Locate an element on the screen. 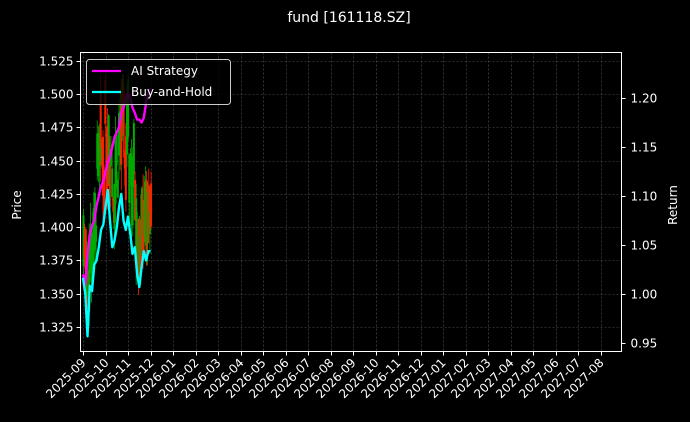 This screenshot has height=422, width=690. legend-box is located at coordinates (158, 82).